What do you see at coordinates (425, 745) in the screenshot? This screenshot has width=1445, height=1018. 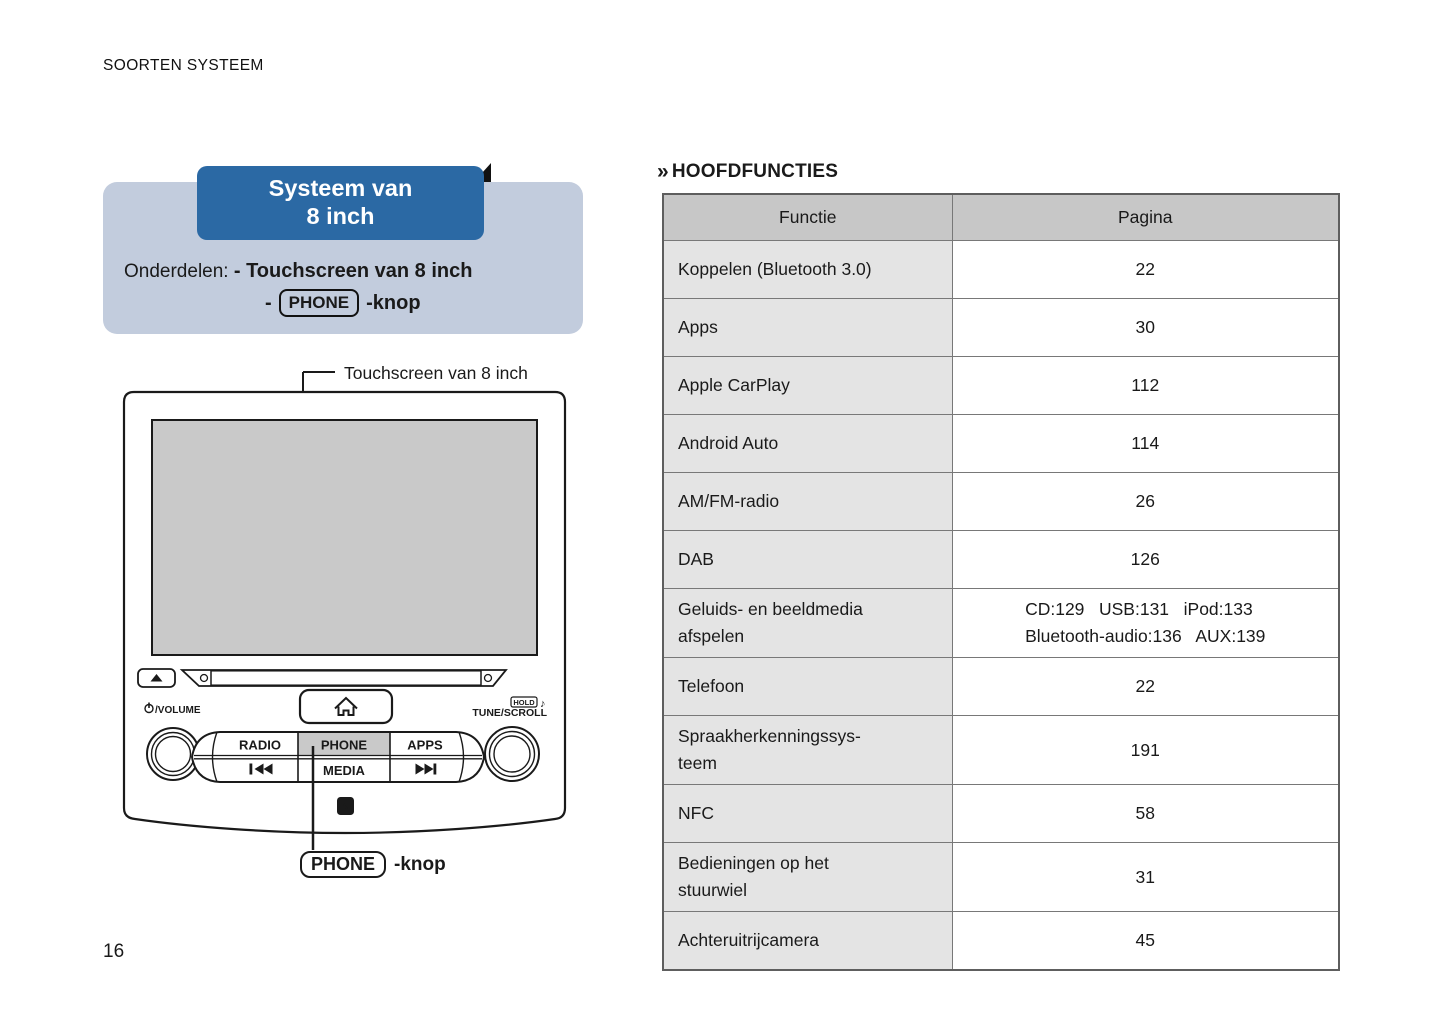 I see `apps-button-label: APPS` at bounding box center [425, 745].